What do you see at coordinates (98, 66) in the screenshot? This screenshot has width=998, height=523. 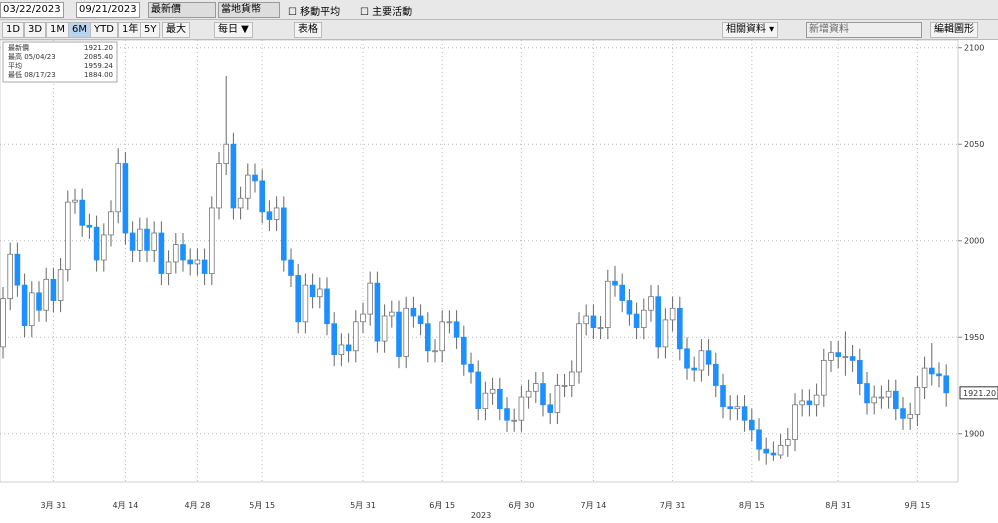 I see `stat-value: 1959.24` at bounding box center [98, 66].